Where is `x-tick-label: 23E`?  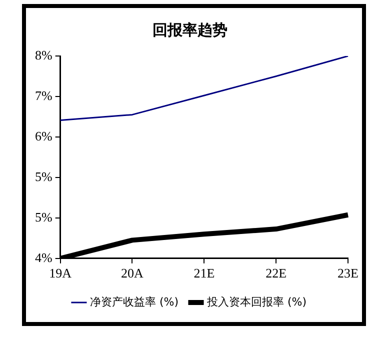 x-tick-label: 23E is located at coordinates (348, 273).